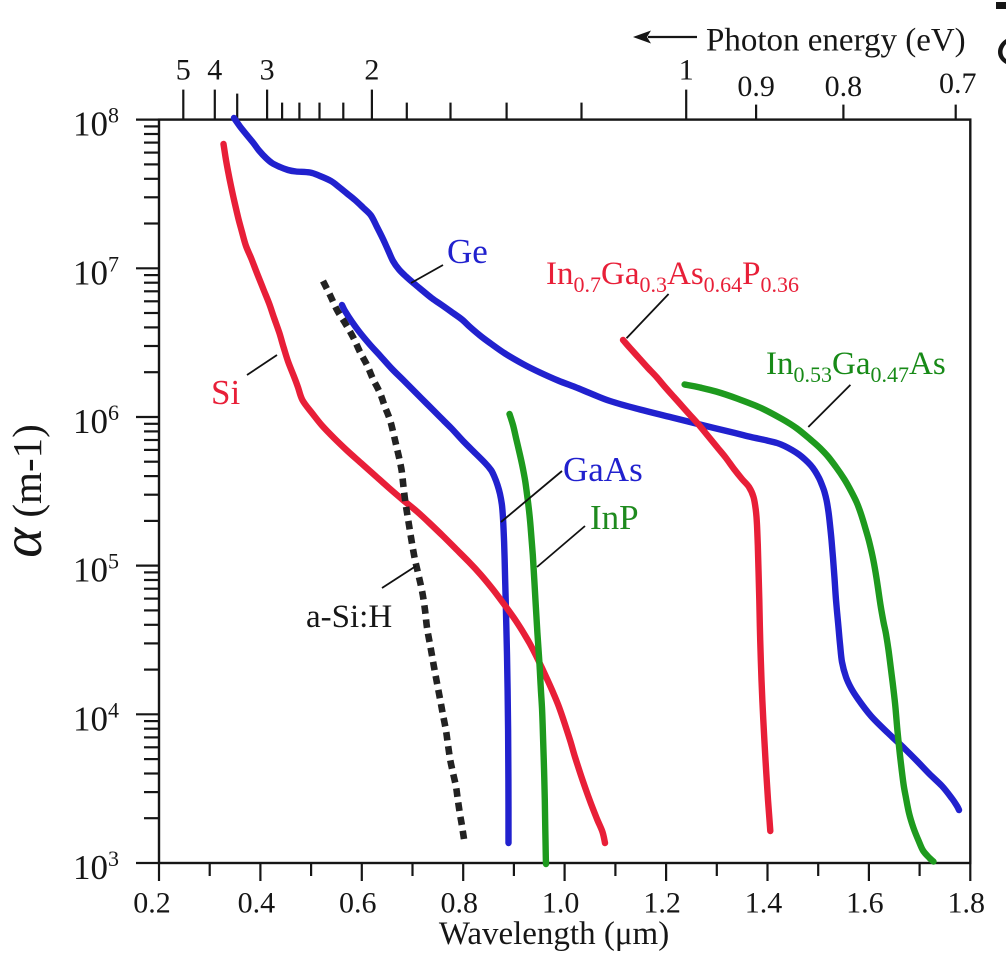 This screenshot has width=1006, height=968. Describe the element at coordinates (662, 903) in the screenshot. I see `svg-text: 1.2` at that location.